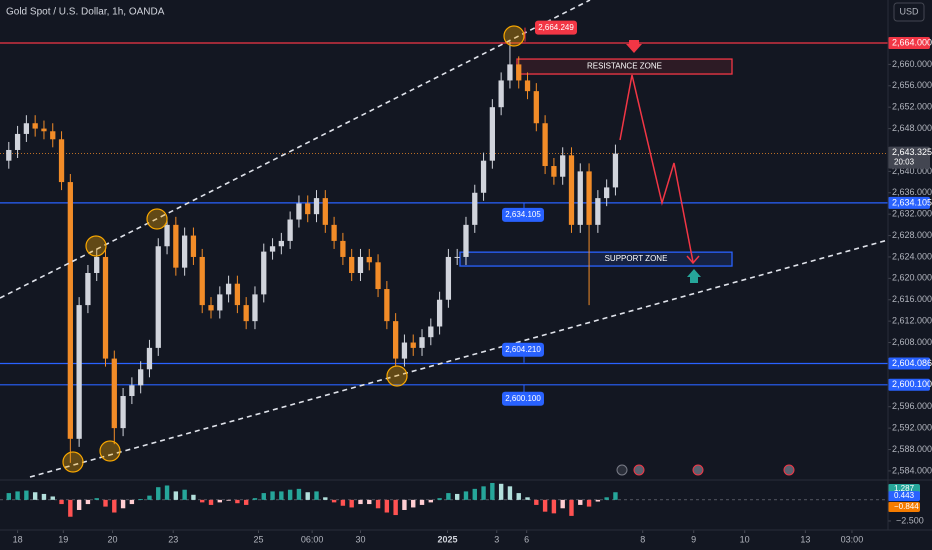 The height and width of the screenshot is (550, 932). Describe the element at coordinates (904, 506) in the screenshot. I see `macd-badge` at that location.